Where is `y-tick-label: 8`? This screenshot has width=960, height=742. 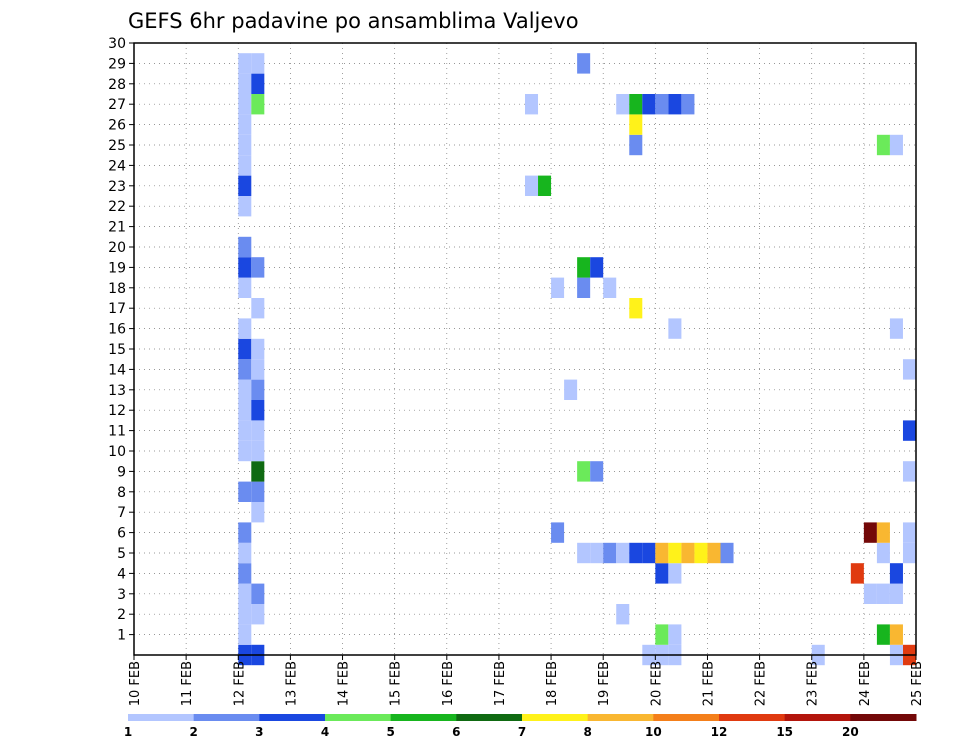 y-tick-label: 8 is located at coordinates (121, 493).